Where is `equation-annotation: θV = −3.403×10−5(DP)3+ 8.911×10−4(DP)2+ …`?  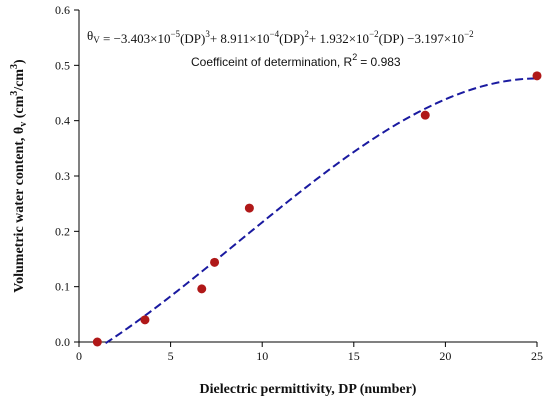
equation-annotation: θV = −3.403×10−5(DP)3+ 8.911×10−4(DP)2+ … is located at coordinates (280, 37).